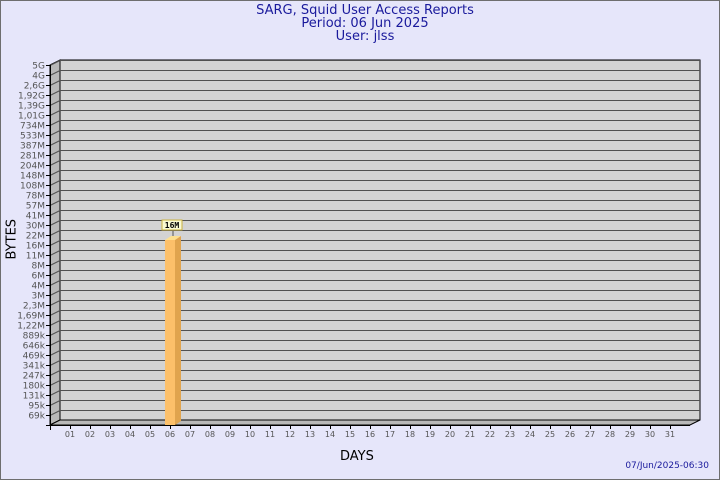  I want to click on y-tick-label: 646k, so click(34, 347).